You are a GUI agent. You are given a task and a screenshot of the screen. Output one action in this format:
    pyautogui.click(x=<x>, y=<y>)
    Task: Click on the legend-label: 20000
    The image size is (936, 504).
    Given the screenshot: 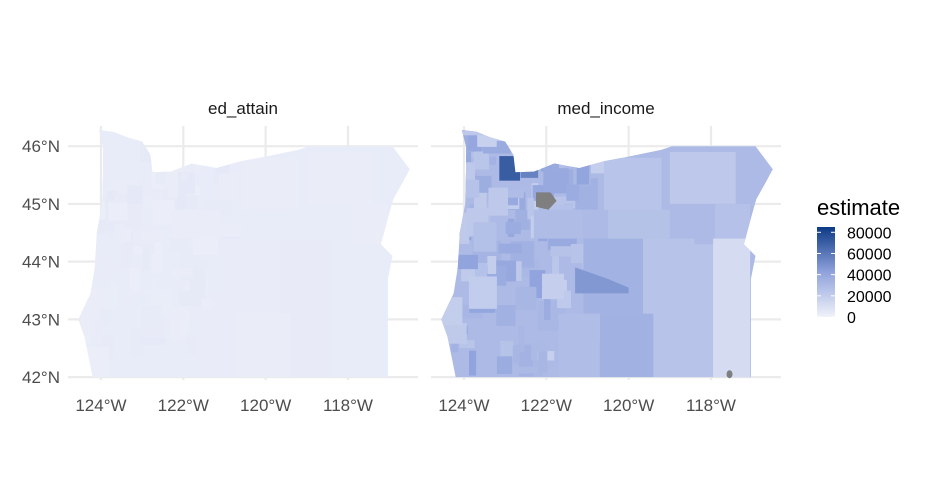 What is the action you would take?
    pyautogui.click(x=869, y=297)
    